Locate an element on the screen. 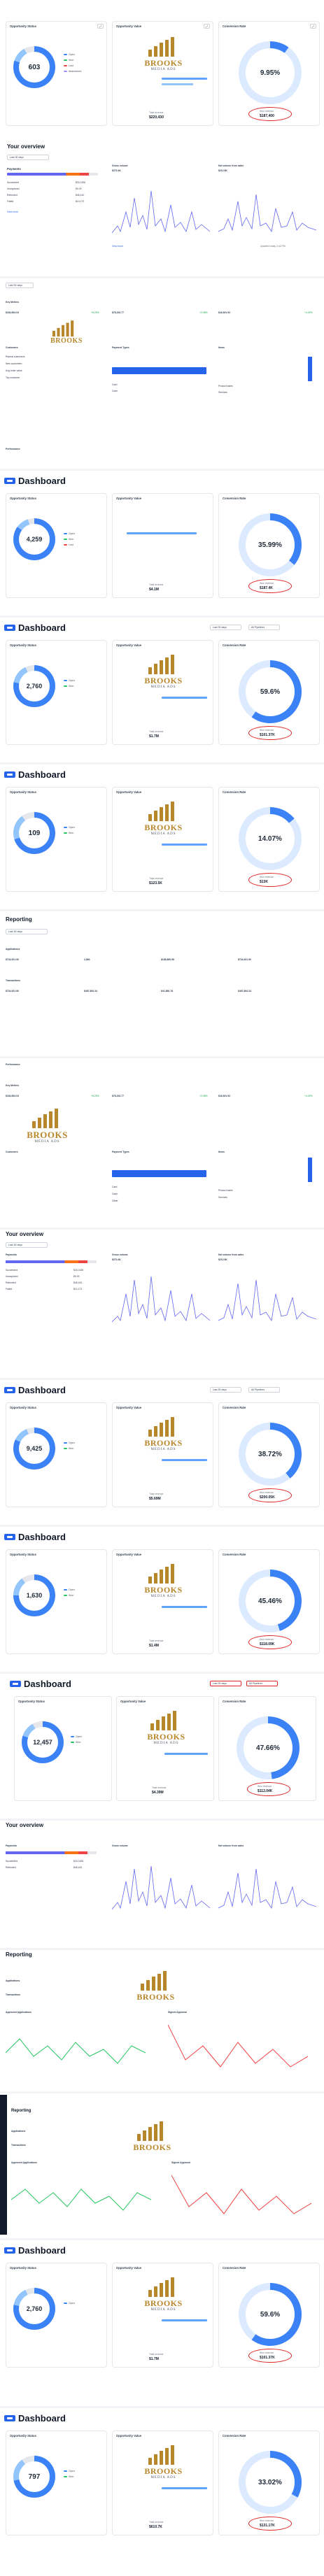 This screenshot has width=324, height=2576. payment-row: Failed is located at coordinates (10, 201).